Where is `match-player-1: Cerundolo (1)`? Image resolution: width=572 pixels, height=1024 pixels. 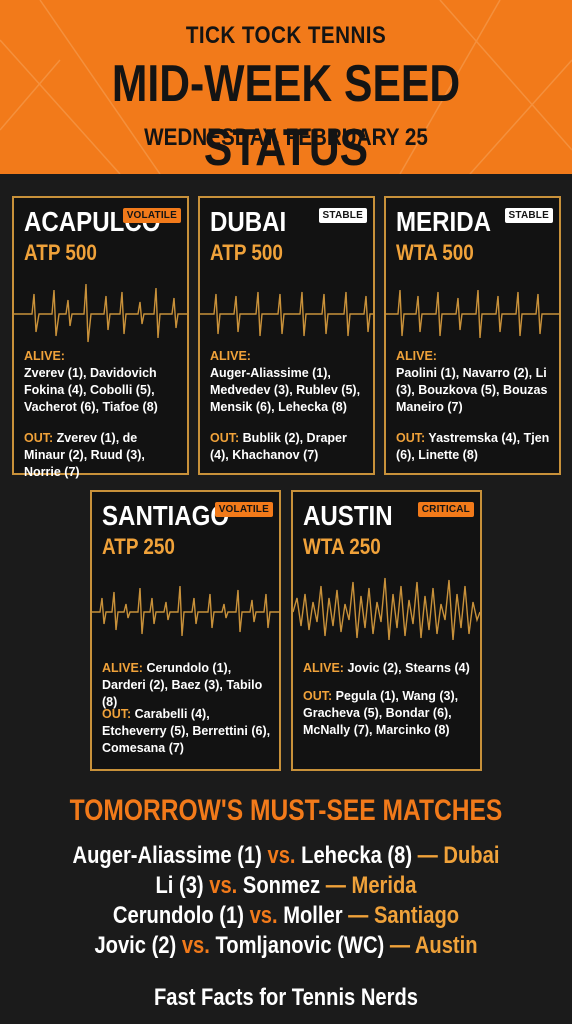 match-player-1: Cerundolo (1) is located at coordinates (178, 915).